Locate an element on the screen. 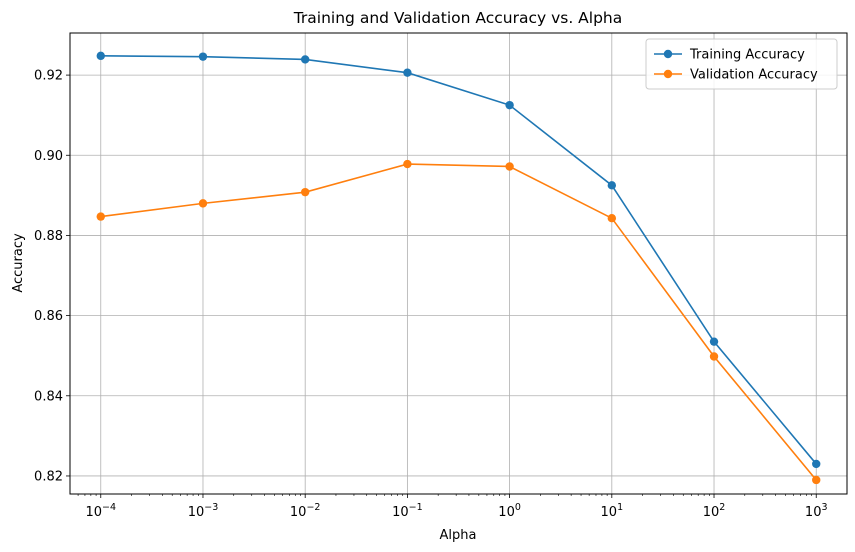 The height and width of the screenshot is (552, 855). x-tick-label: 10¹ is located at coordinates (612, 511).